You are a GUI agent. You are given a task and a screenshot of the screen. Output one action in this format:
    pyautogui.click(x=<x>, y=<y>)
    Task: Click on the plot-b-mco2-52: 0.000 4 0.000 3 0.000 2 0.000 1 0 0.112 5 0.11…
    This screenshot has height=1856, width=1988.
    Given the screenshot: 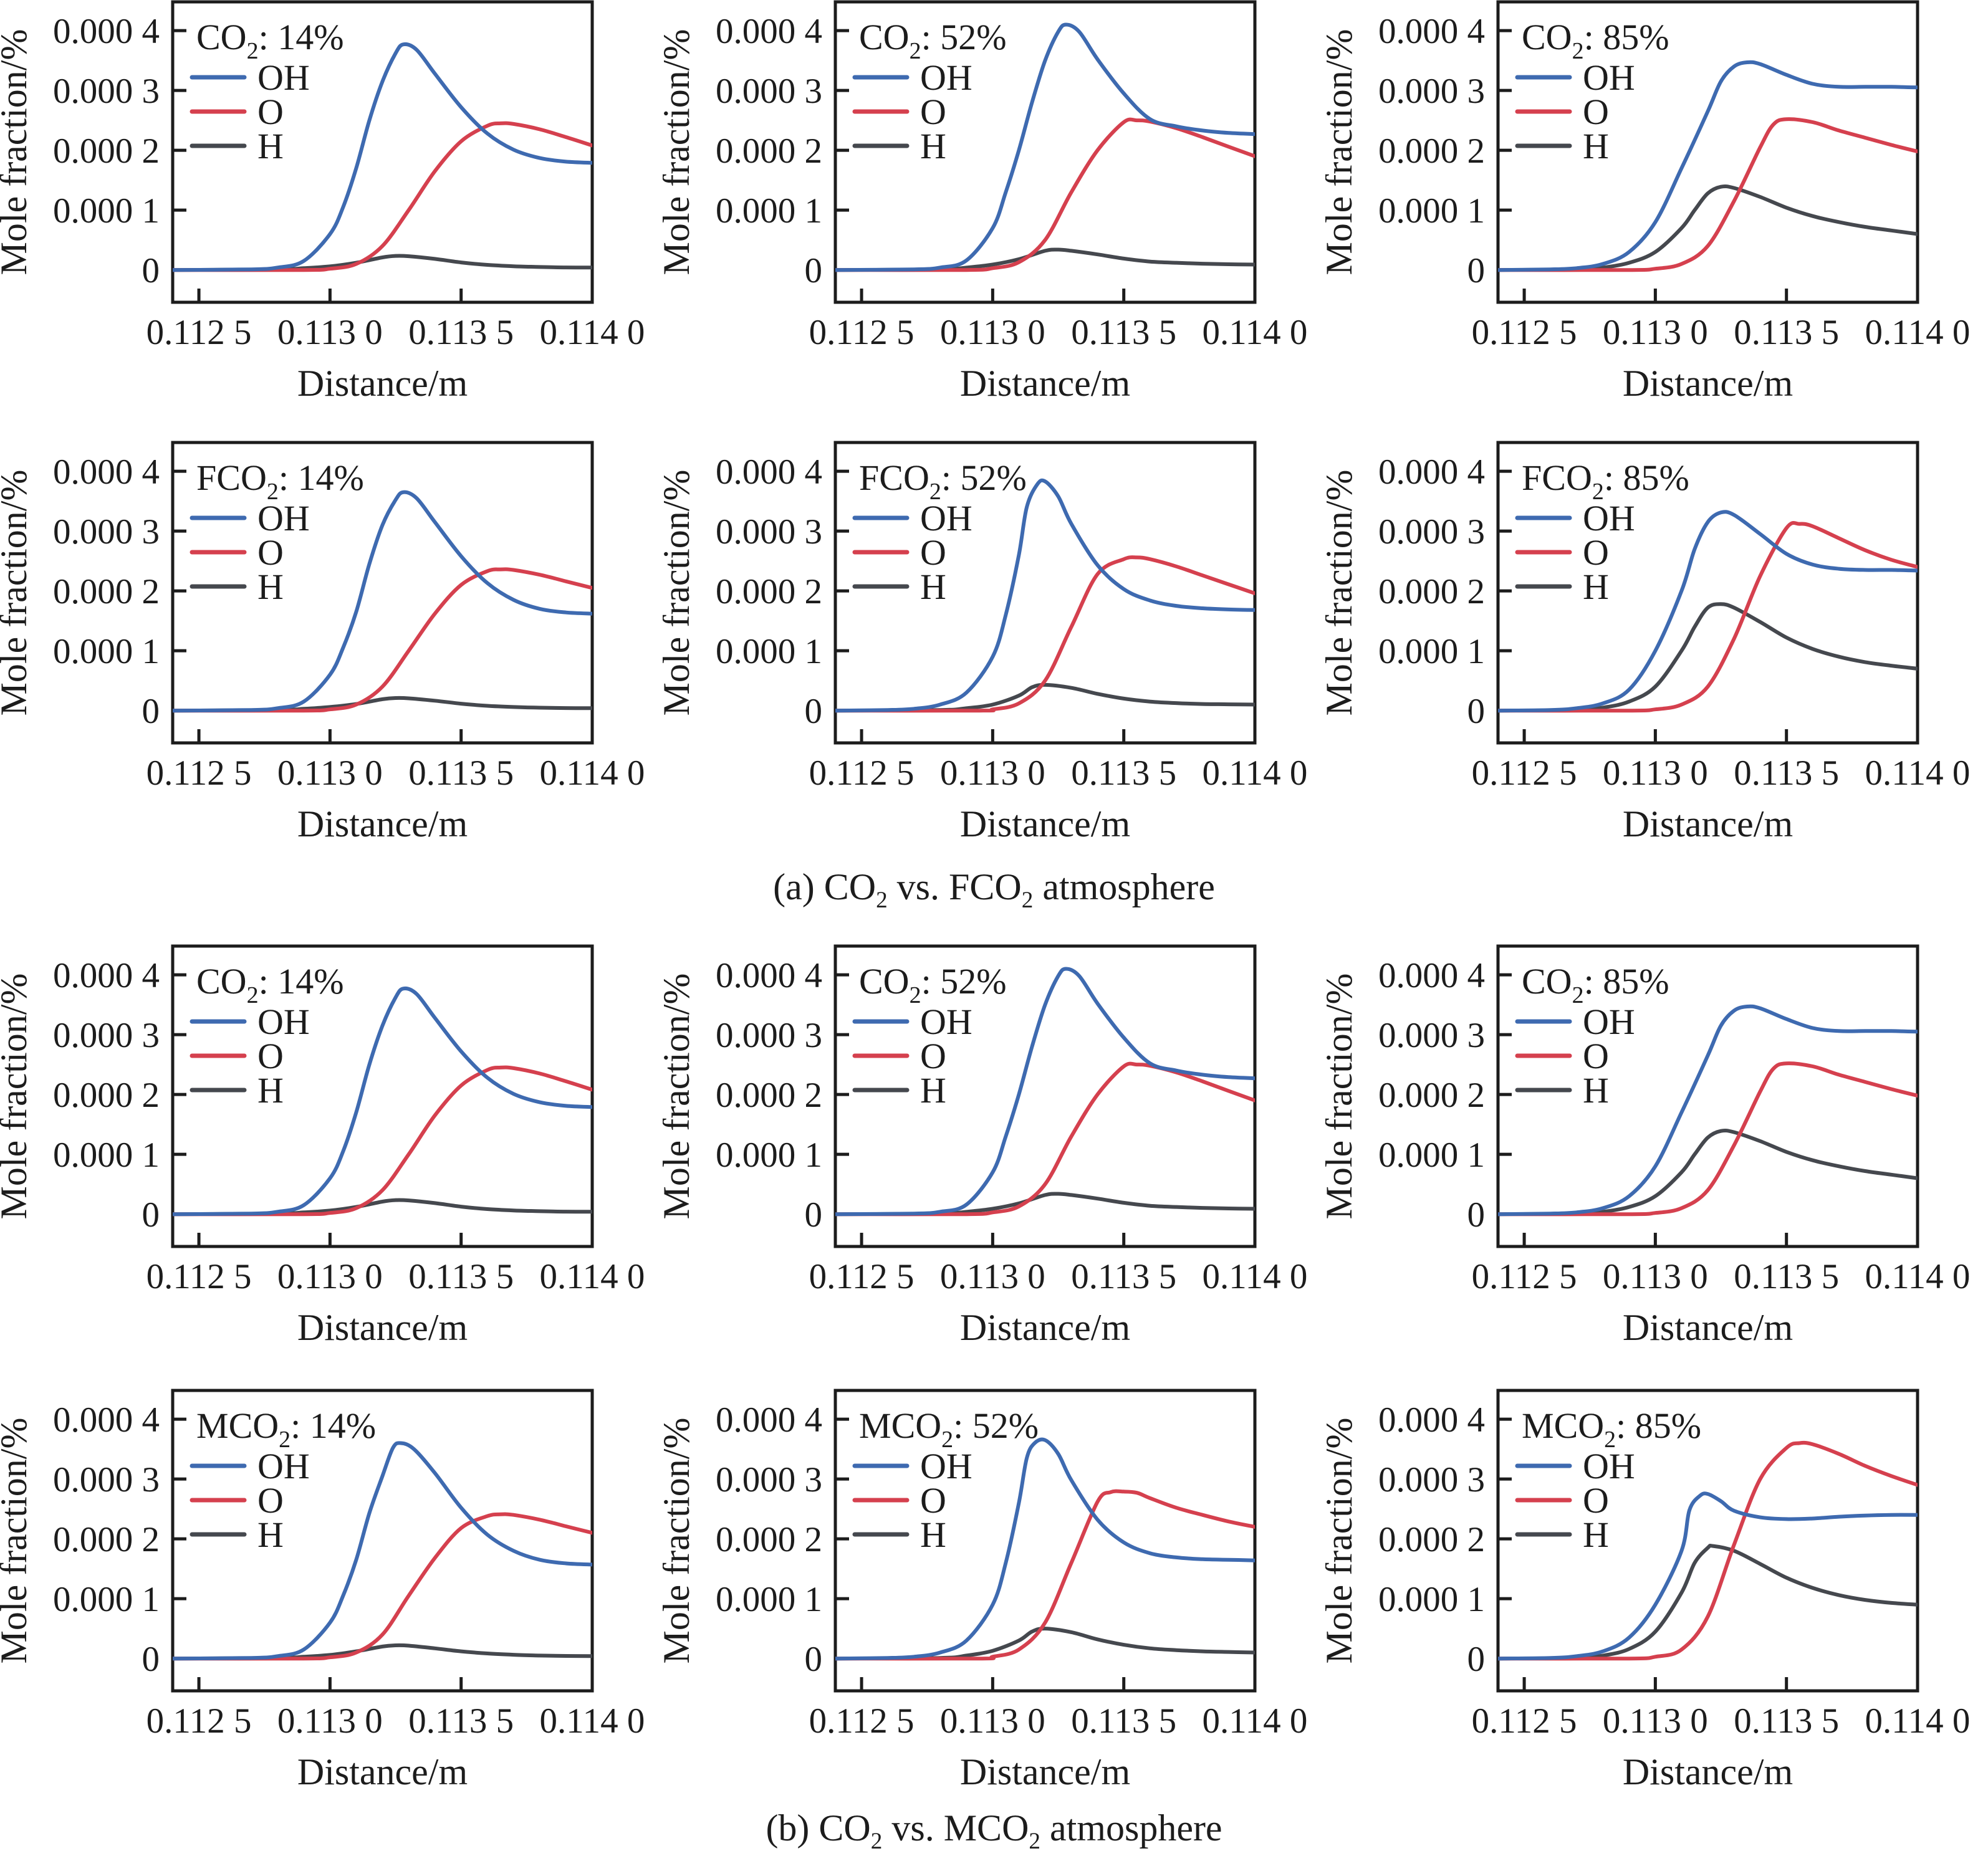 What is the action you would take?
    pyautogui.click(x=982, y=1591)
    